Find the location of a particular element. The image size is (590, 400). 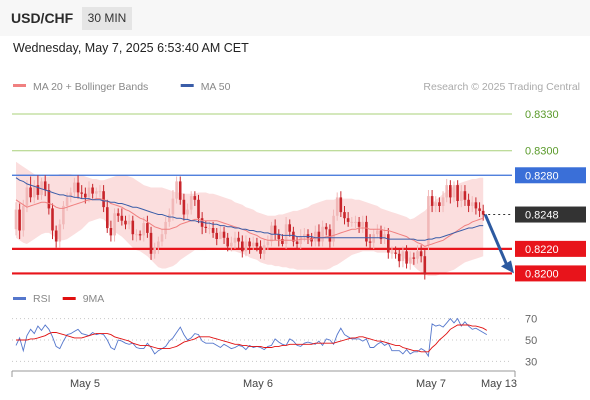

rsi-tick-label: 30 is located at coordinates (531, 362).